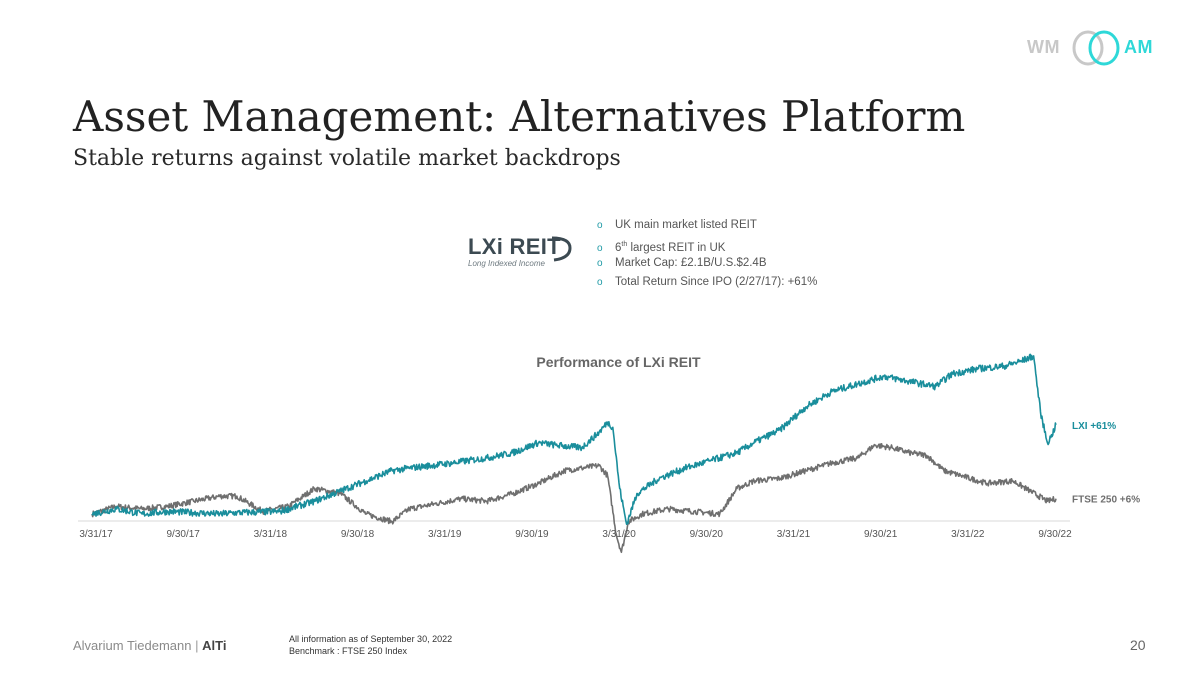  Describe the element at coordinates (214, 645) in the screenshot. I see `footer-brand-short: AlTi` at that location.